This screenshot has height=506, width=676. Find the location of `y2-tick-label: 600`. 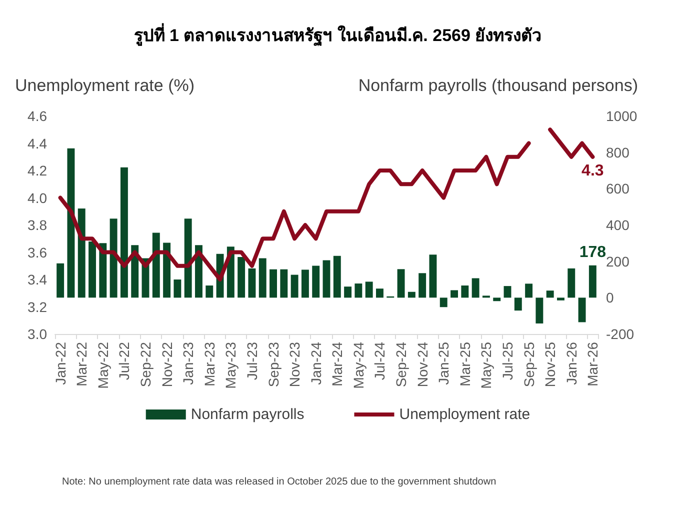

y2-tick-label: 600 is located at coordinates (618, 188).